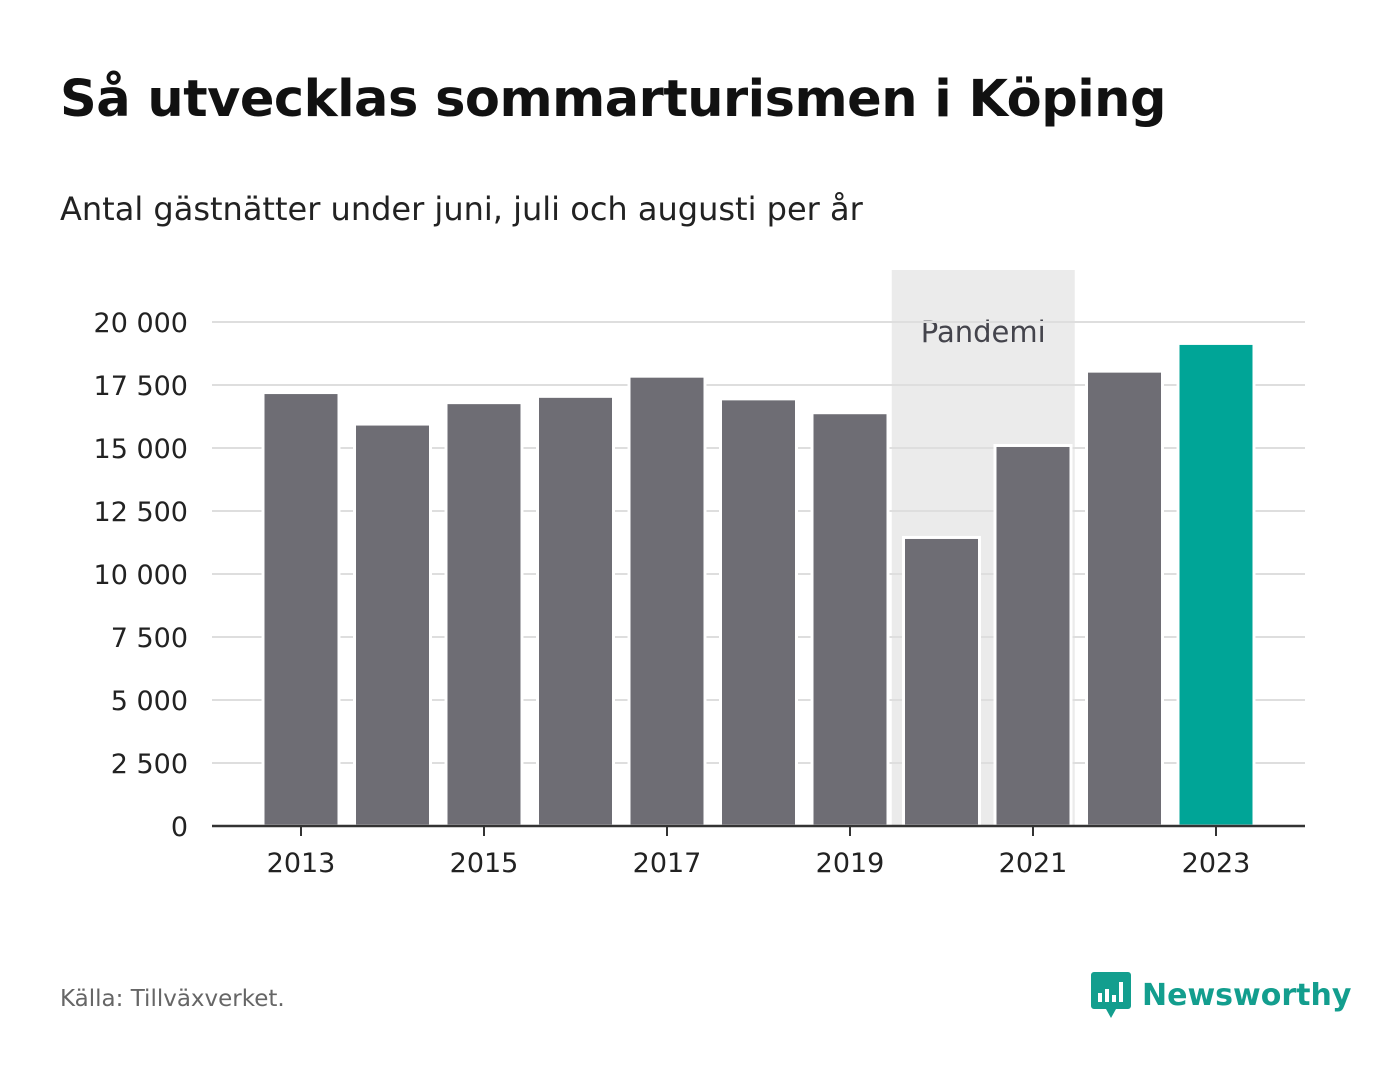 This screenshot has height=1080, width=1400. What do you see at coordinates (759, 863) in the screenshot?
I see `x-tick-label-layer: 2013 2015 2017 2019 2021 2023` at bounding box center [759, 863].